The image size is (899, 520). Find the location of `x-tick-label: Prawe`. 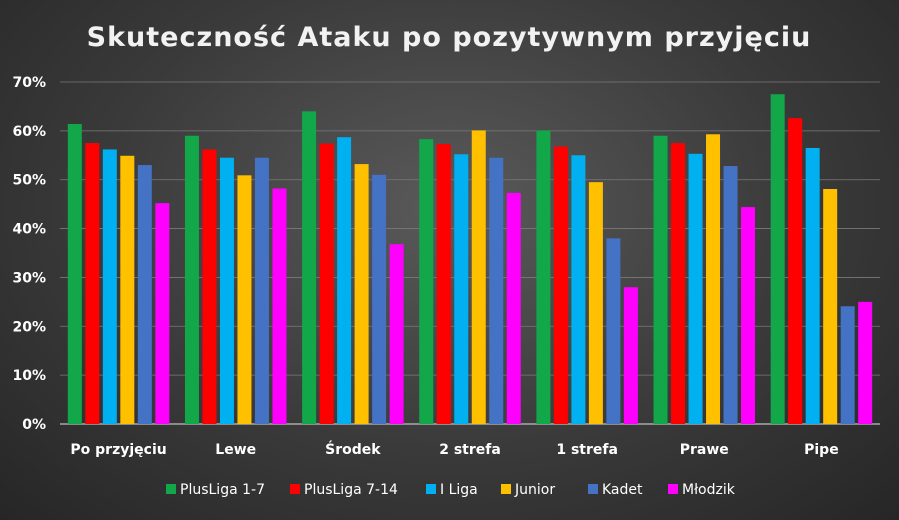

x-tick-label: Prawe is located at coordinates (704, 450).